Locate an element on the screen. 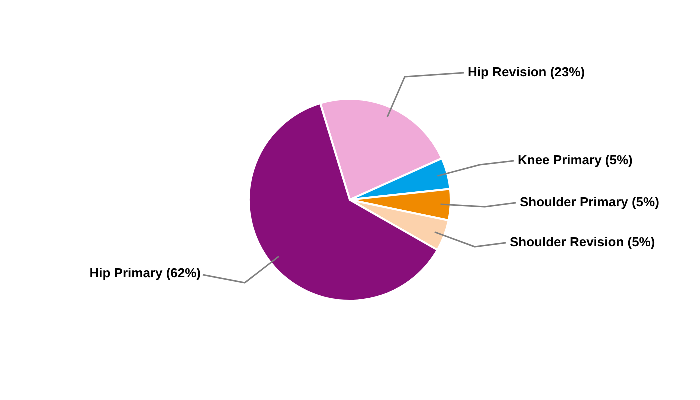 Image resolution: width=700 pixels, height=400 pixels. slice-label: Hip Primary (62%) is located at coordinates (145, 273).